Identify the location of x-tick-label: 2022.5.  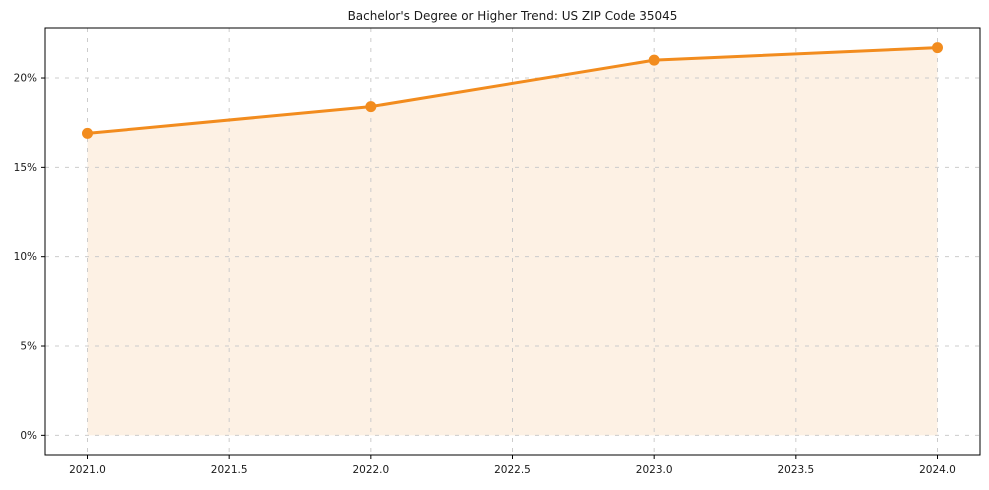
(512, 470).